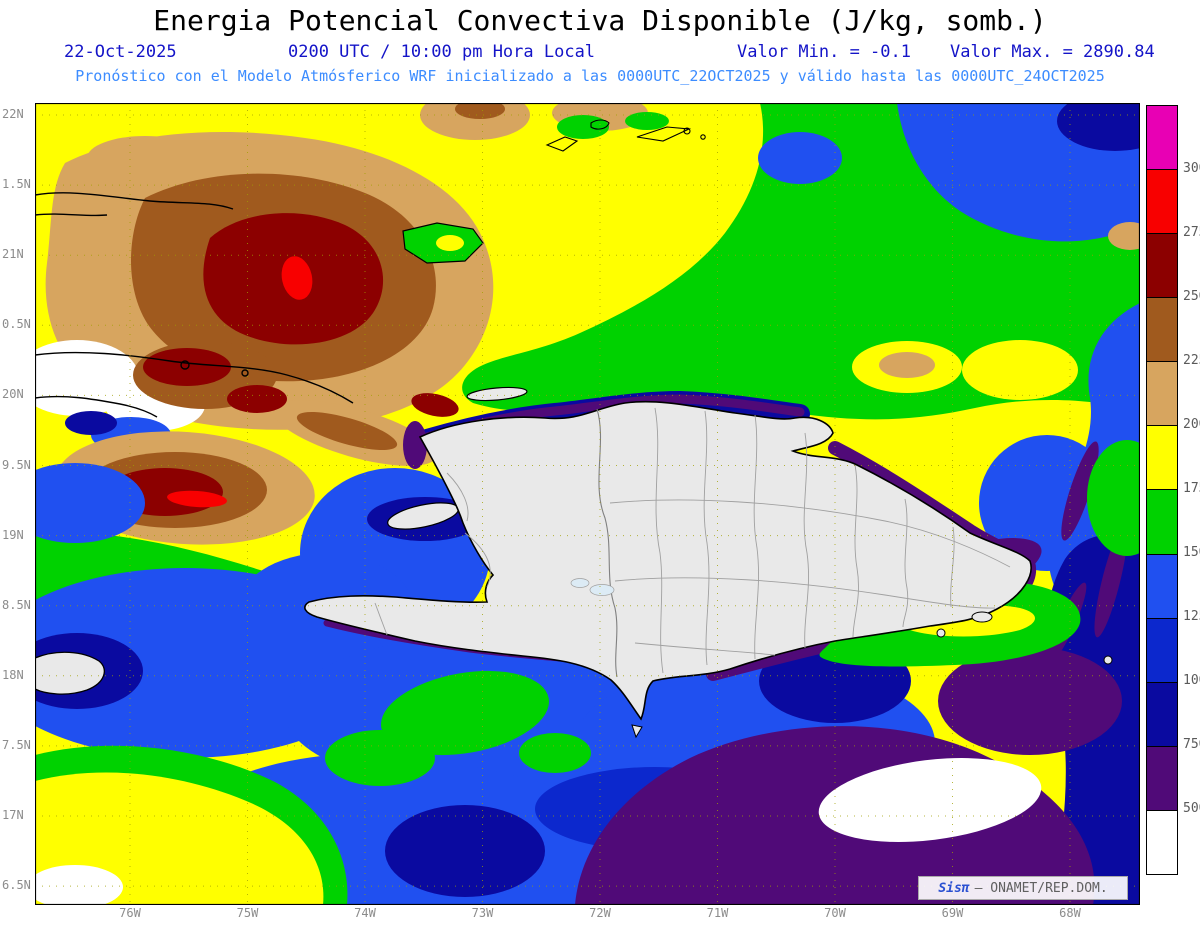 The height and width of the screenshot is (927, 1200). What do you see at coordinates (16, 324) in the screenshot?
I see `y-axis-tick: 0.5N` at bounding box center [16, 324].